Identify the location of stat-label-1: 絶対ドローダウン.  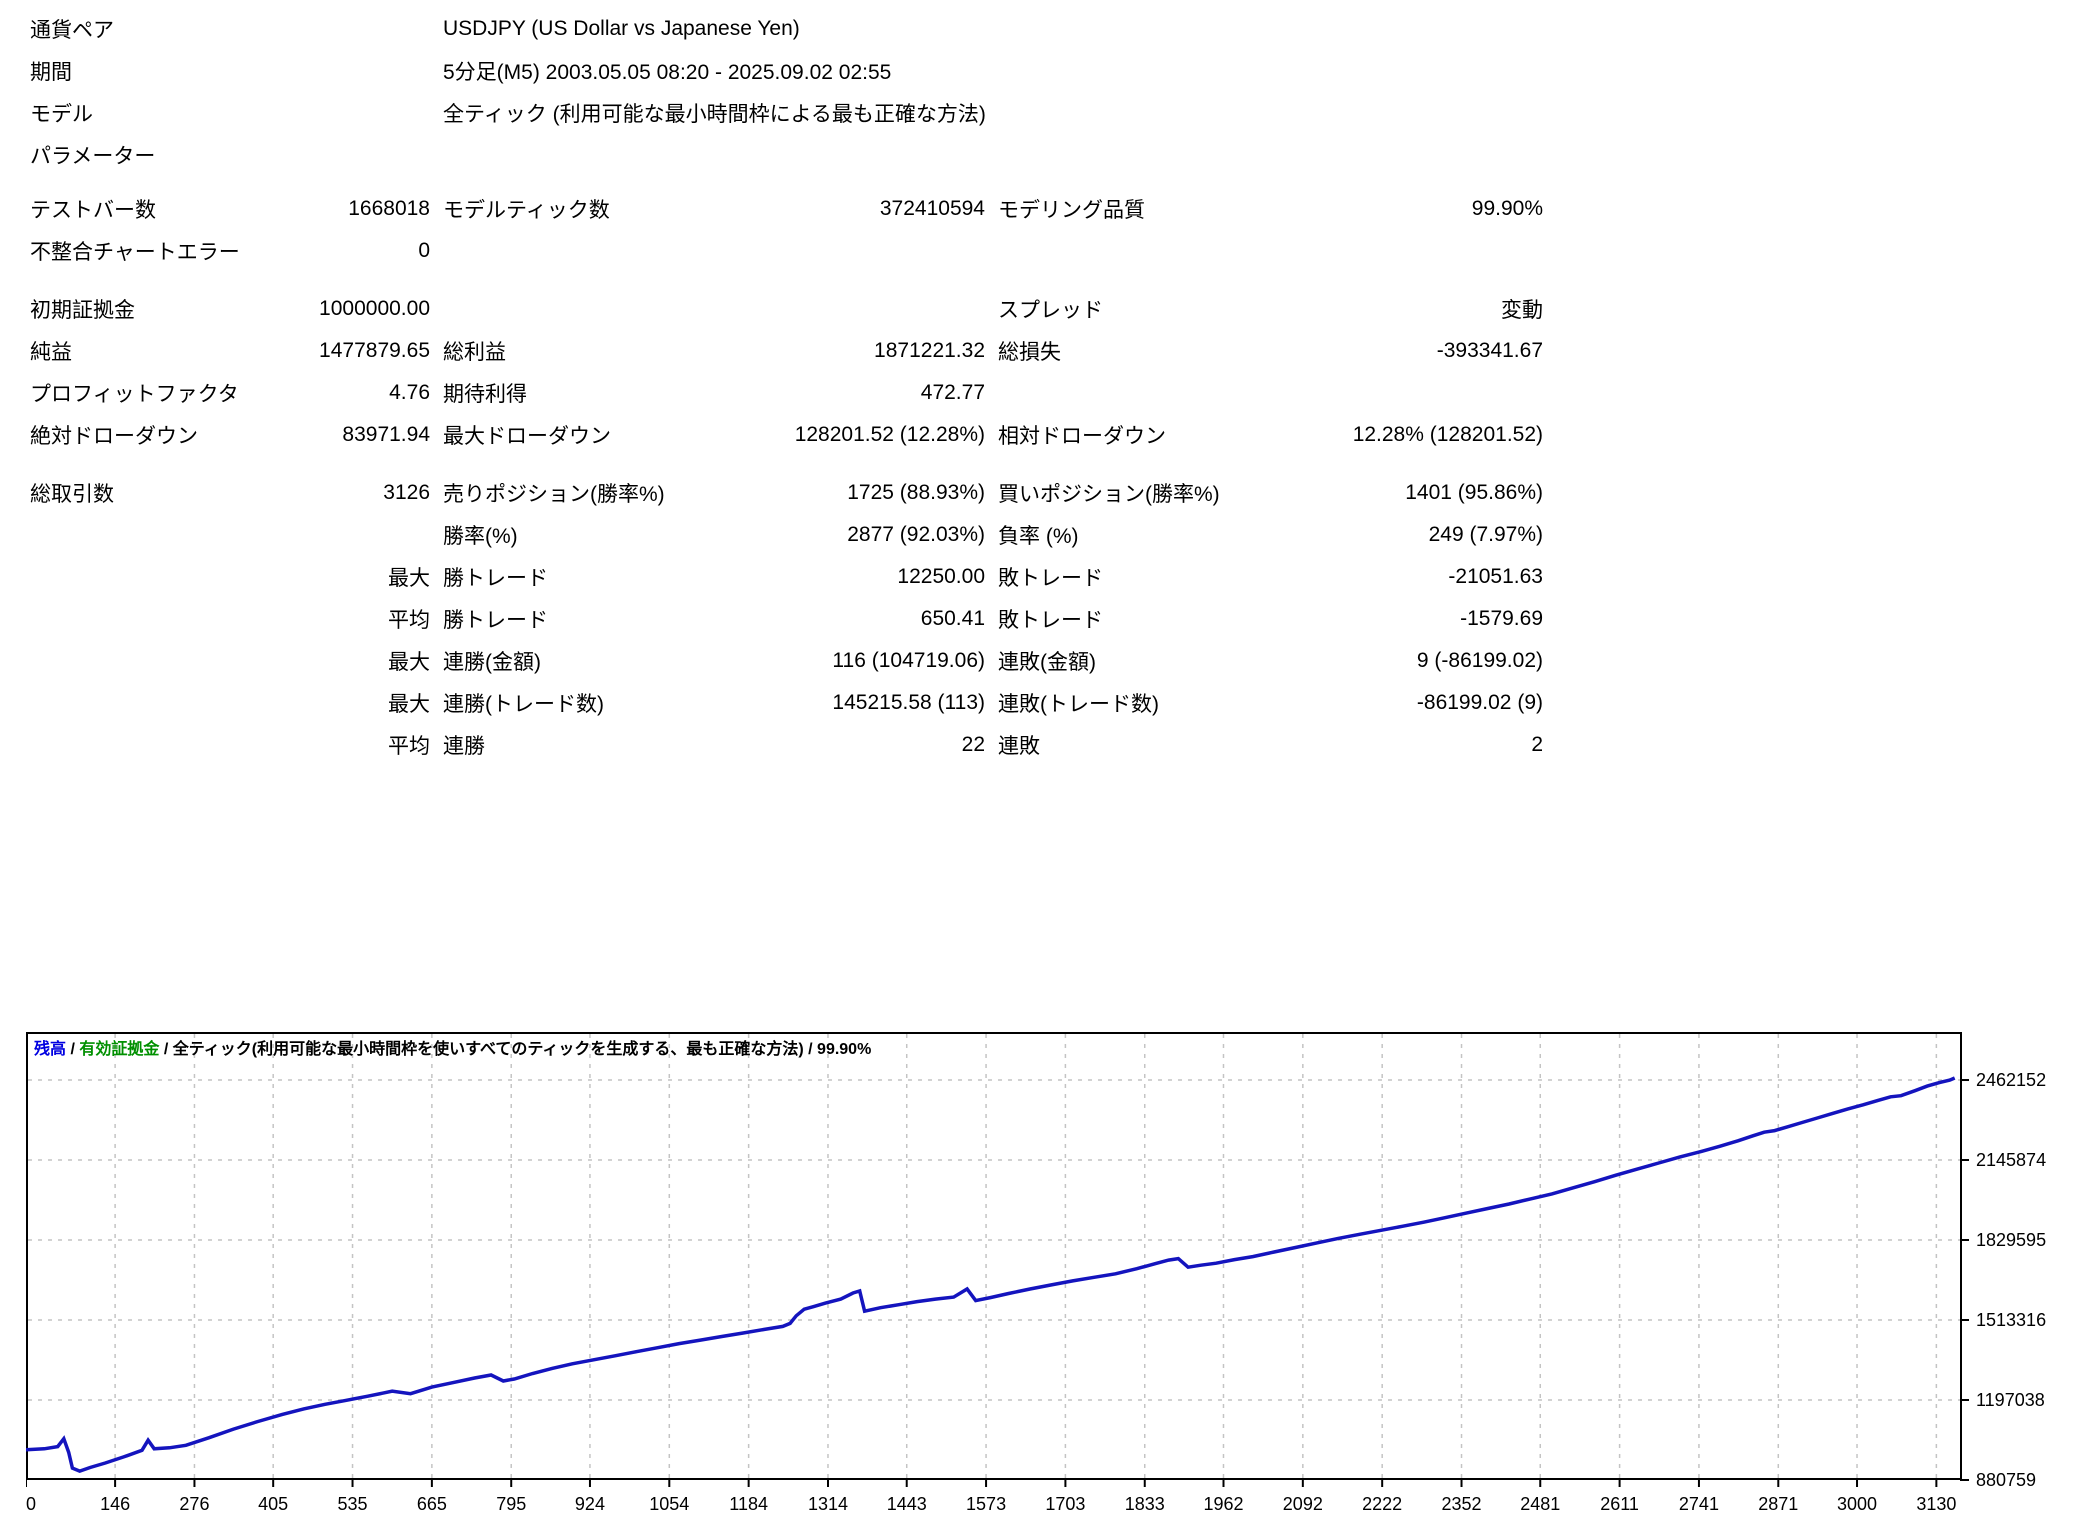
(114, 436).